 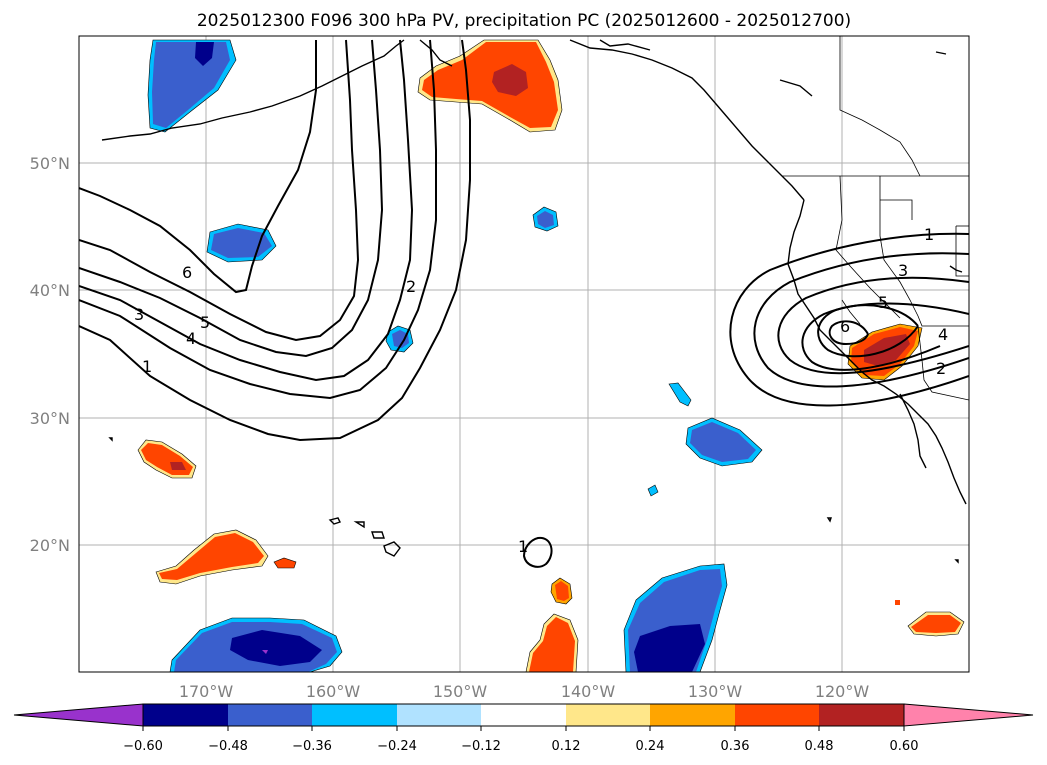 I want to click on pos-area-dot-115w, so click(x=897, y=602).